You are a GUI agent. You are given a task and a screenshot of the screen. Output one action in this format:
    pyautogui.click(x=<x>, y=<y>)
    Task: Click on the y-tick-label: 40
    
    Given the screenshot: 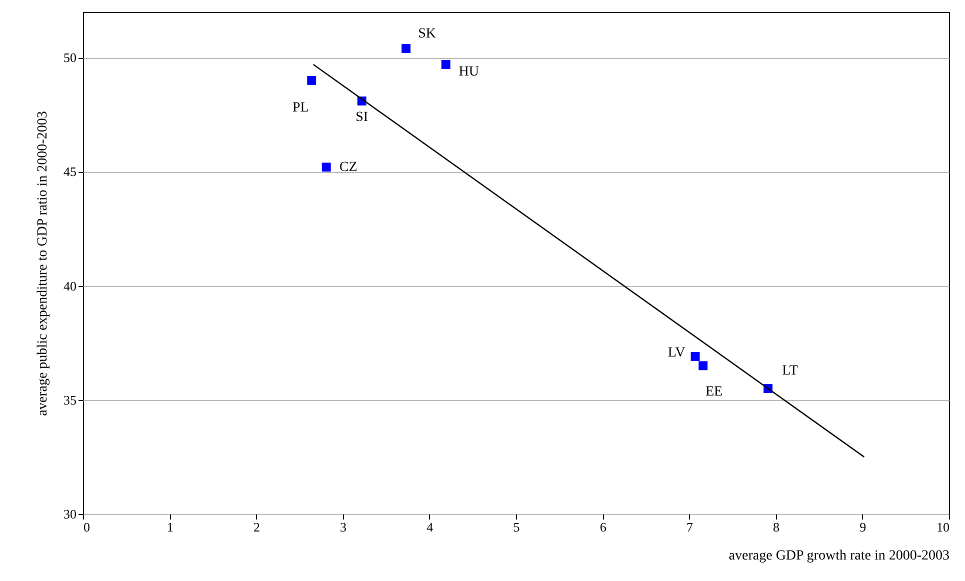 What is the action you would take?
    pyautogui.click(x=70, y=286)
    